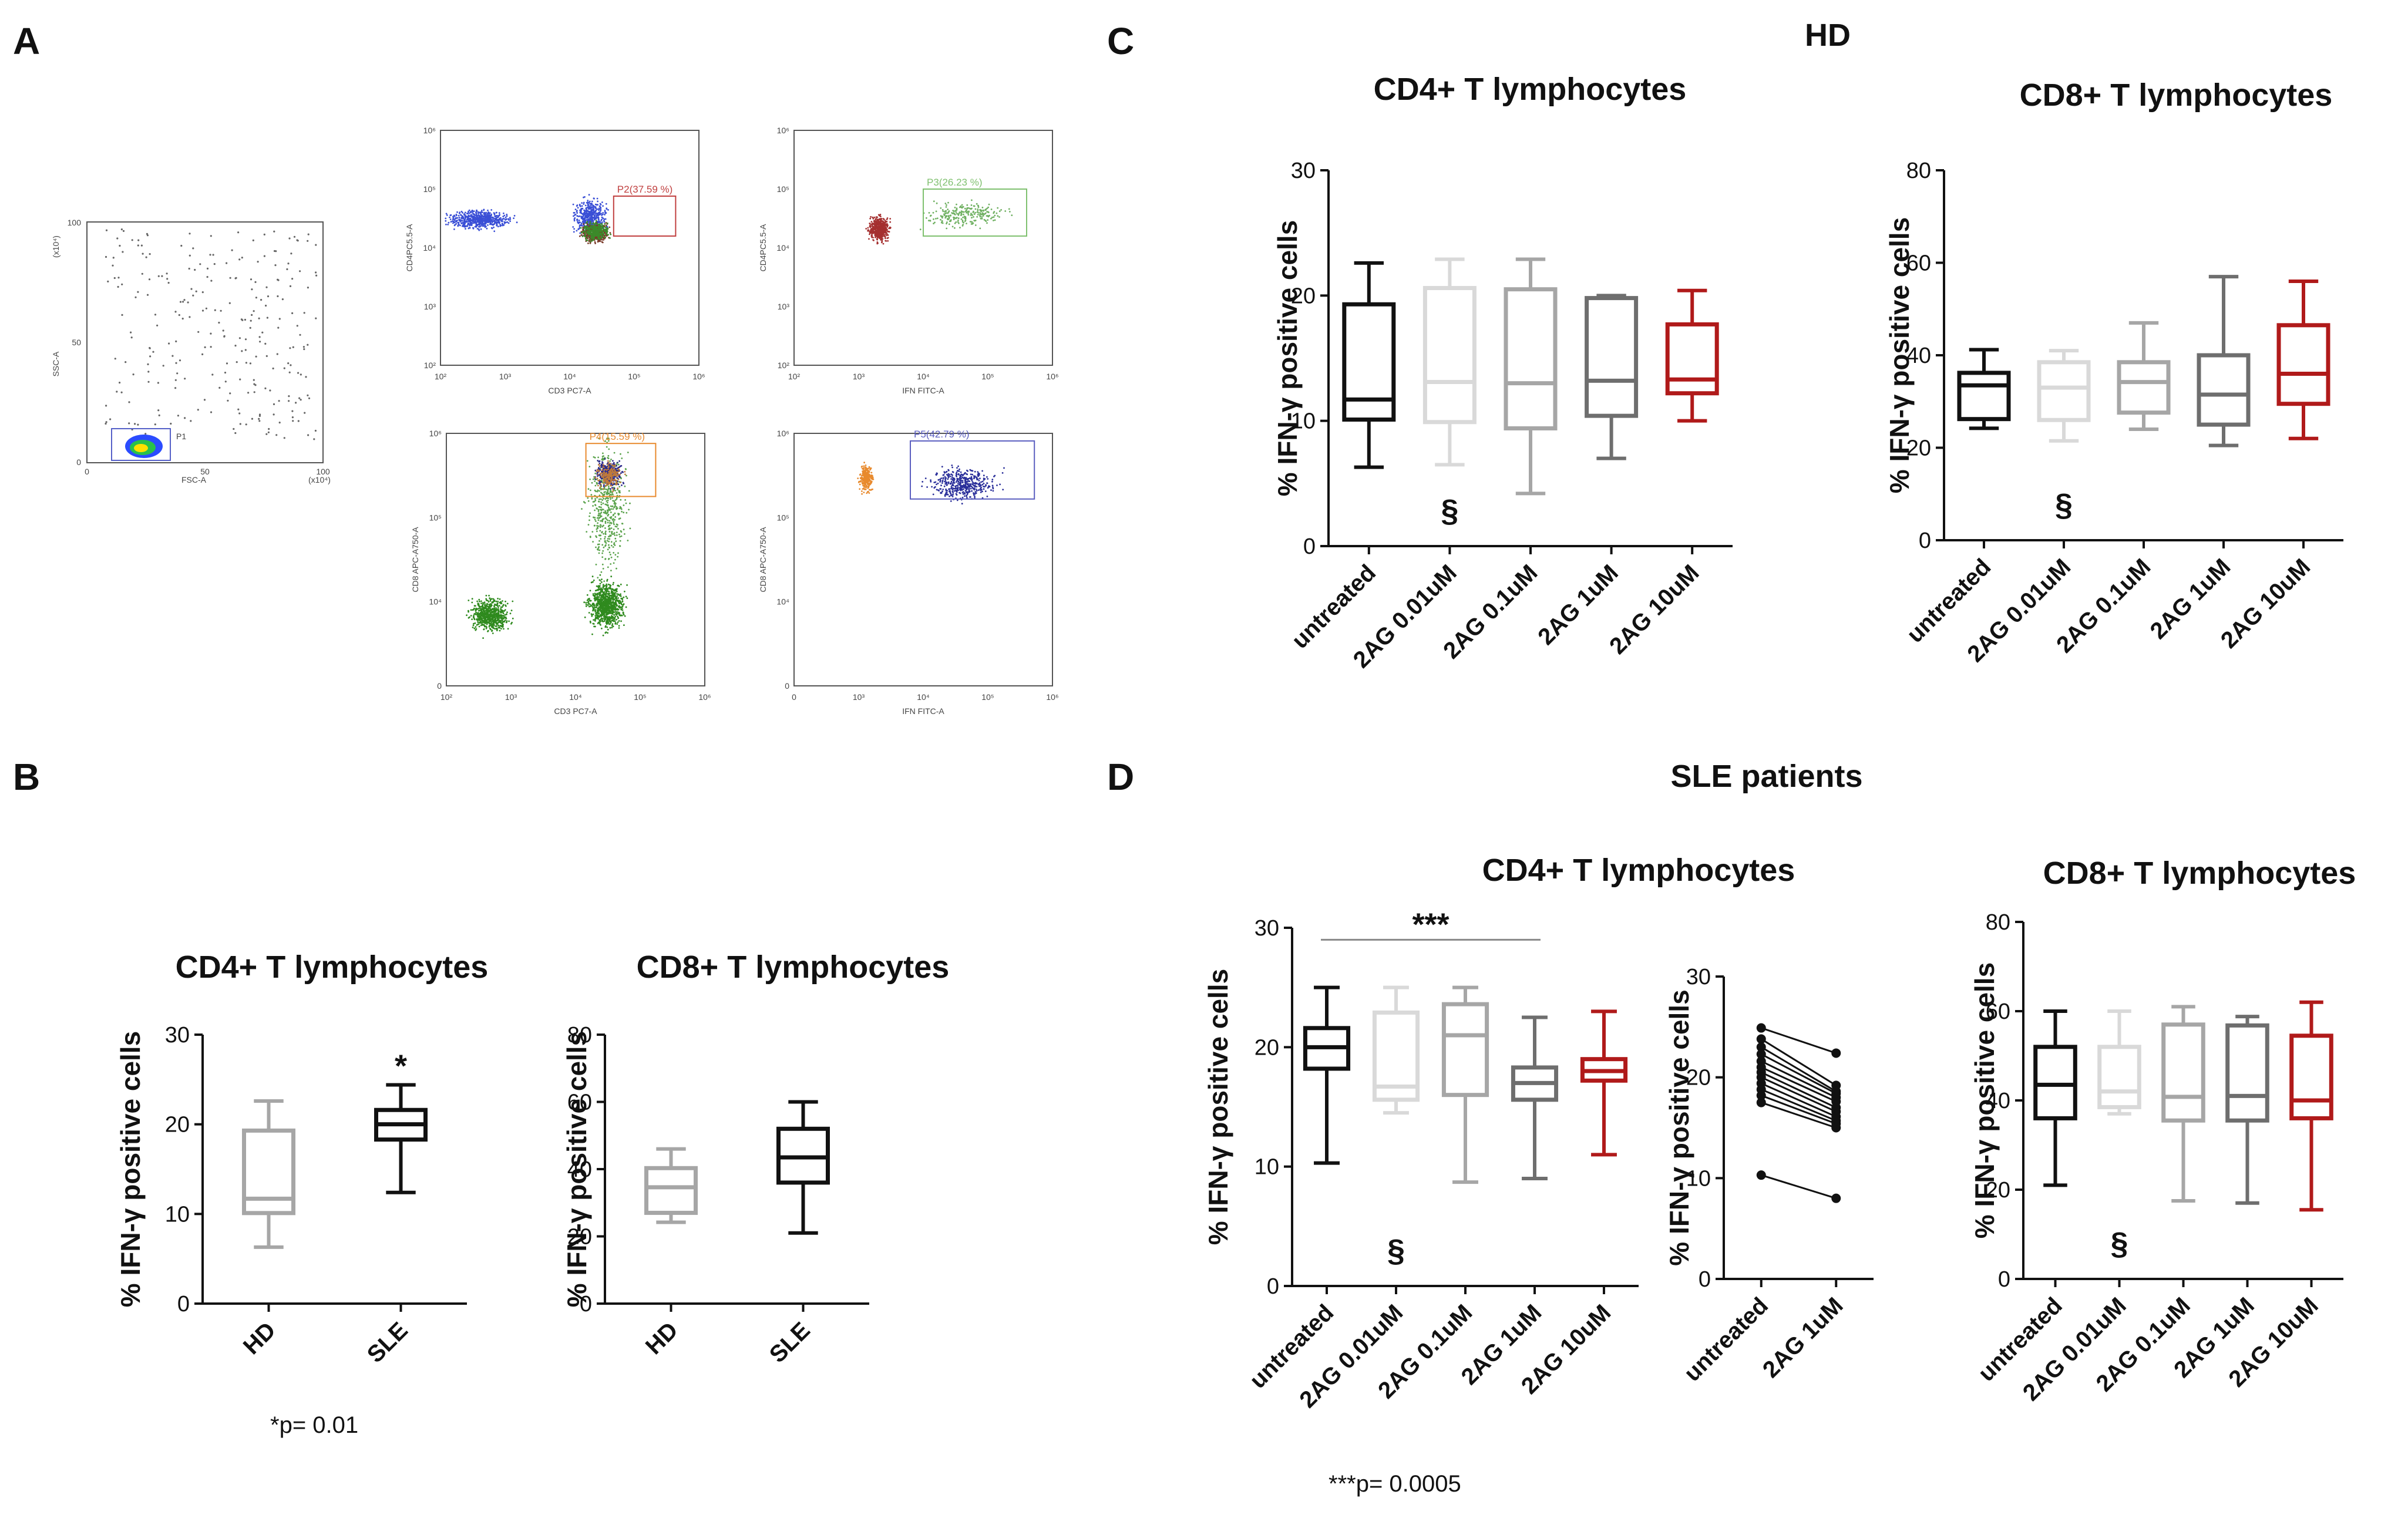 This screenshot has width=2408, height=1515. What do you see at coordinates (205, 472) in the screenshot?
I see `x-tick: 50` at bounding box center [205, 472].